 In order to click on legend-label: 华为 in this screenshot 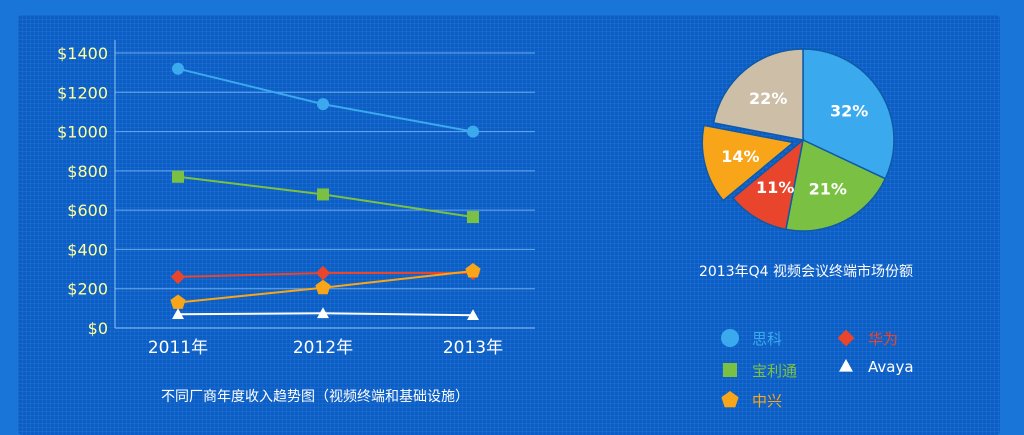, I will do `click(883, 339)`.